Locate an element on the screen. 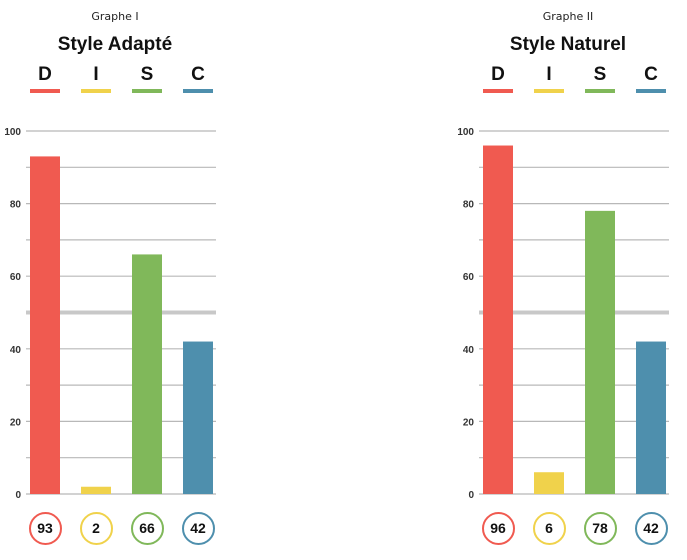  value-badge-s: 66 is located at coordinates (147, 528).